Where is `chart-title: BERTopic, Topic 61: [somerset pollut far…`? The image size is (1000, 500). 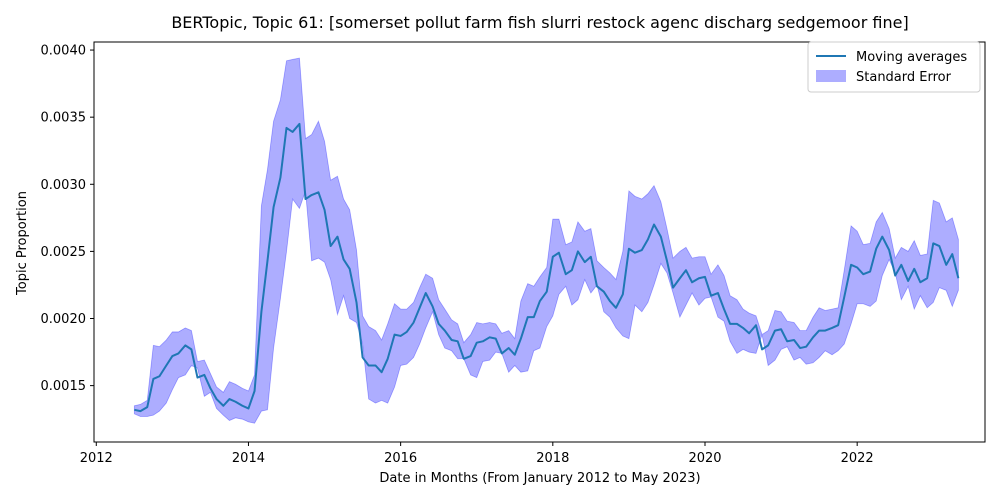 chart-title: BERTopic, Topic 61: [somerset pollut far… is located at coordinates (539, 22).